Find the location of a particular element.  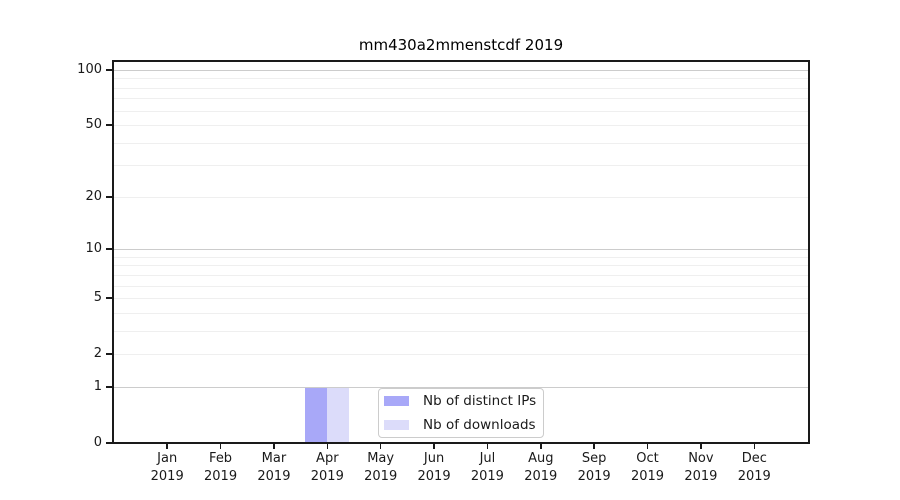

legend-swatch-distinct-ips is located at coordinates (396, 401).